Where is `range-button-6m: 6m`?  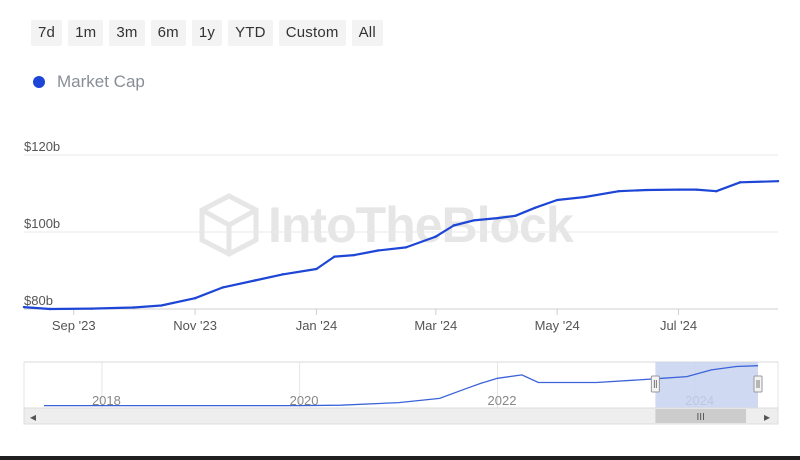 range-button-6m: 6m is located at coordinates (168, 33).